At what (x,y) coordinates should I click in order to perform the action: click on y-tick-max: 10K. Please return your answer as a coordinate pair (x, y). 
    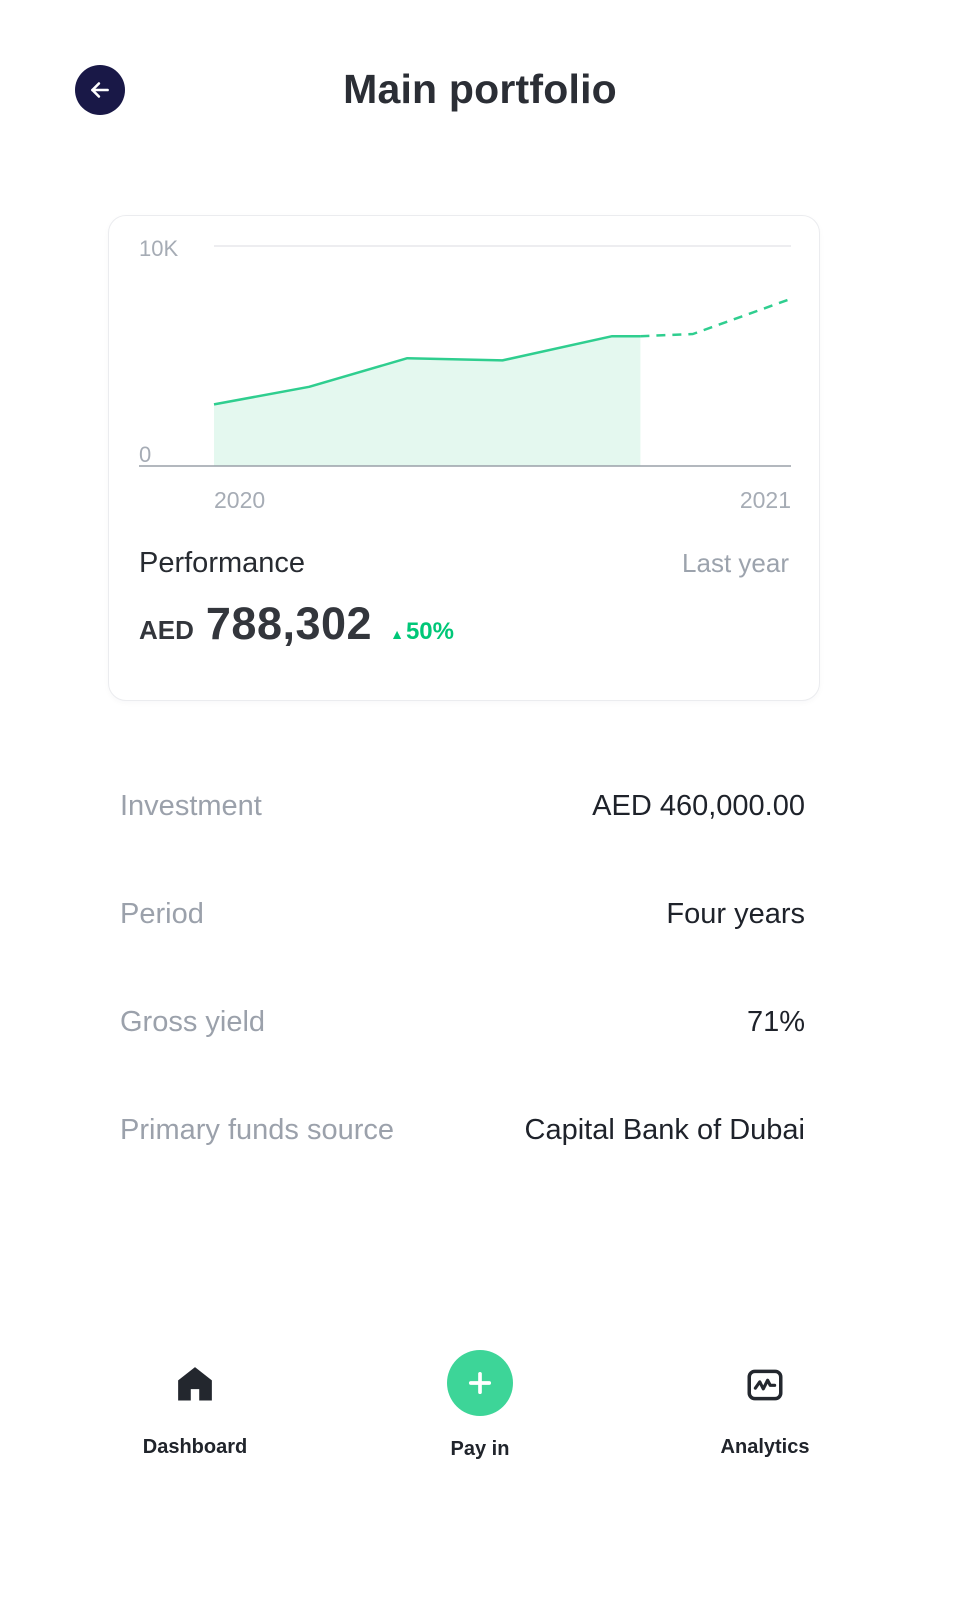
    Looking at the image, I should click on (159, 248).